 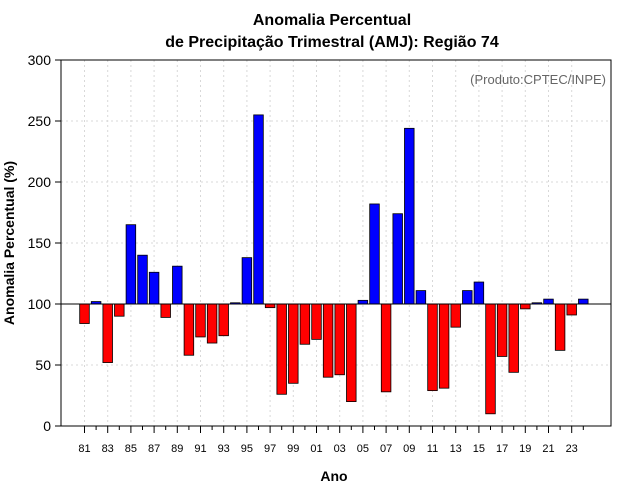 What do you see at coordinates (572, 449) in the screenshot?
I see `x-tick-label: 23` at bounding box center [572, 449].